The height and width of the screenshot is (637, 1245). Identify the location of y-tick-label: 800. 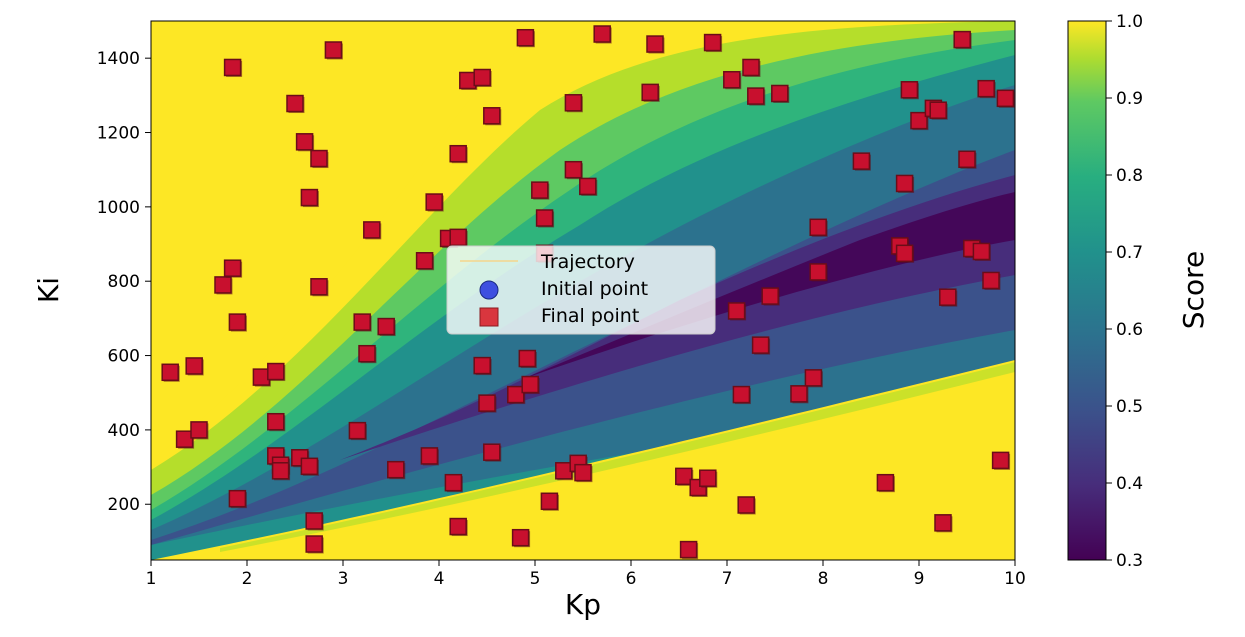
(124, 282).